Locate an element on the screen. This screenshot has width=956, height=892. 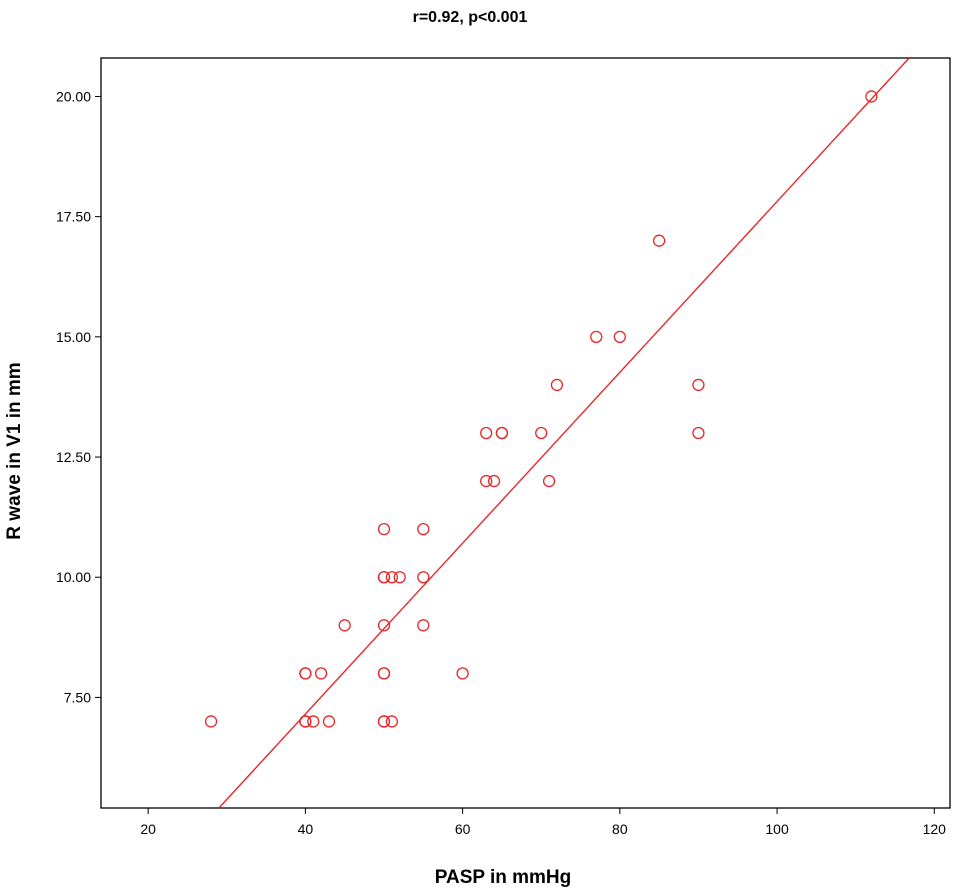
y-tick-label: 12.50 is located at coordinates (73, 457).